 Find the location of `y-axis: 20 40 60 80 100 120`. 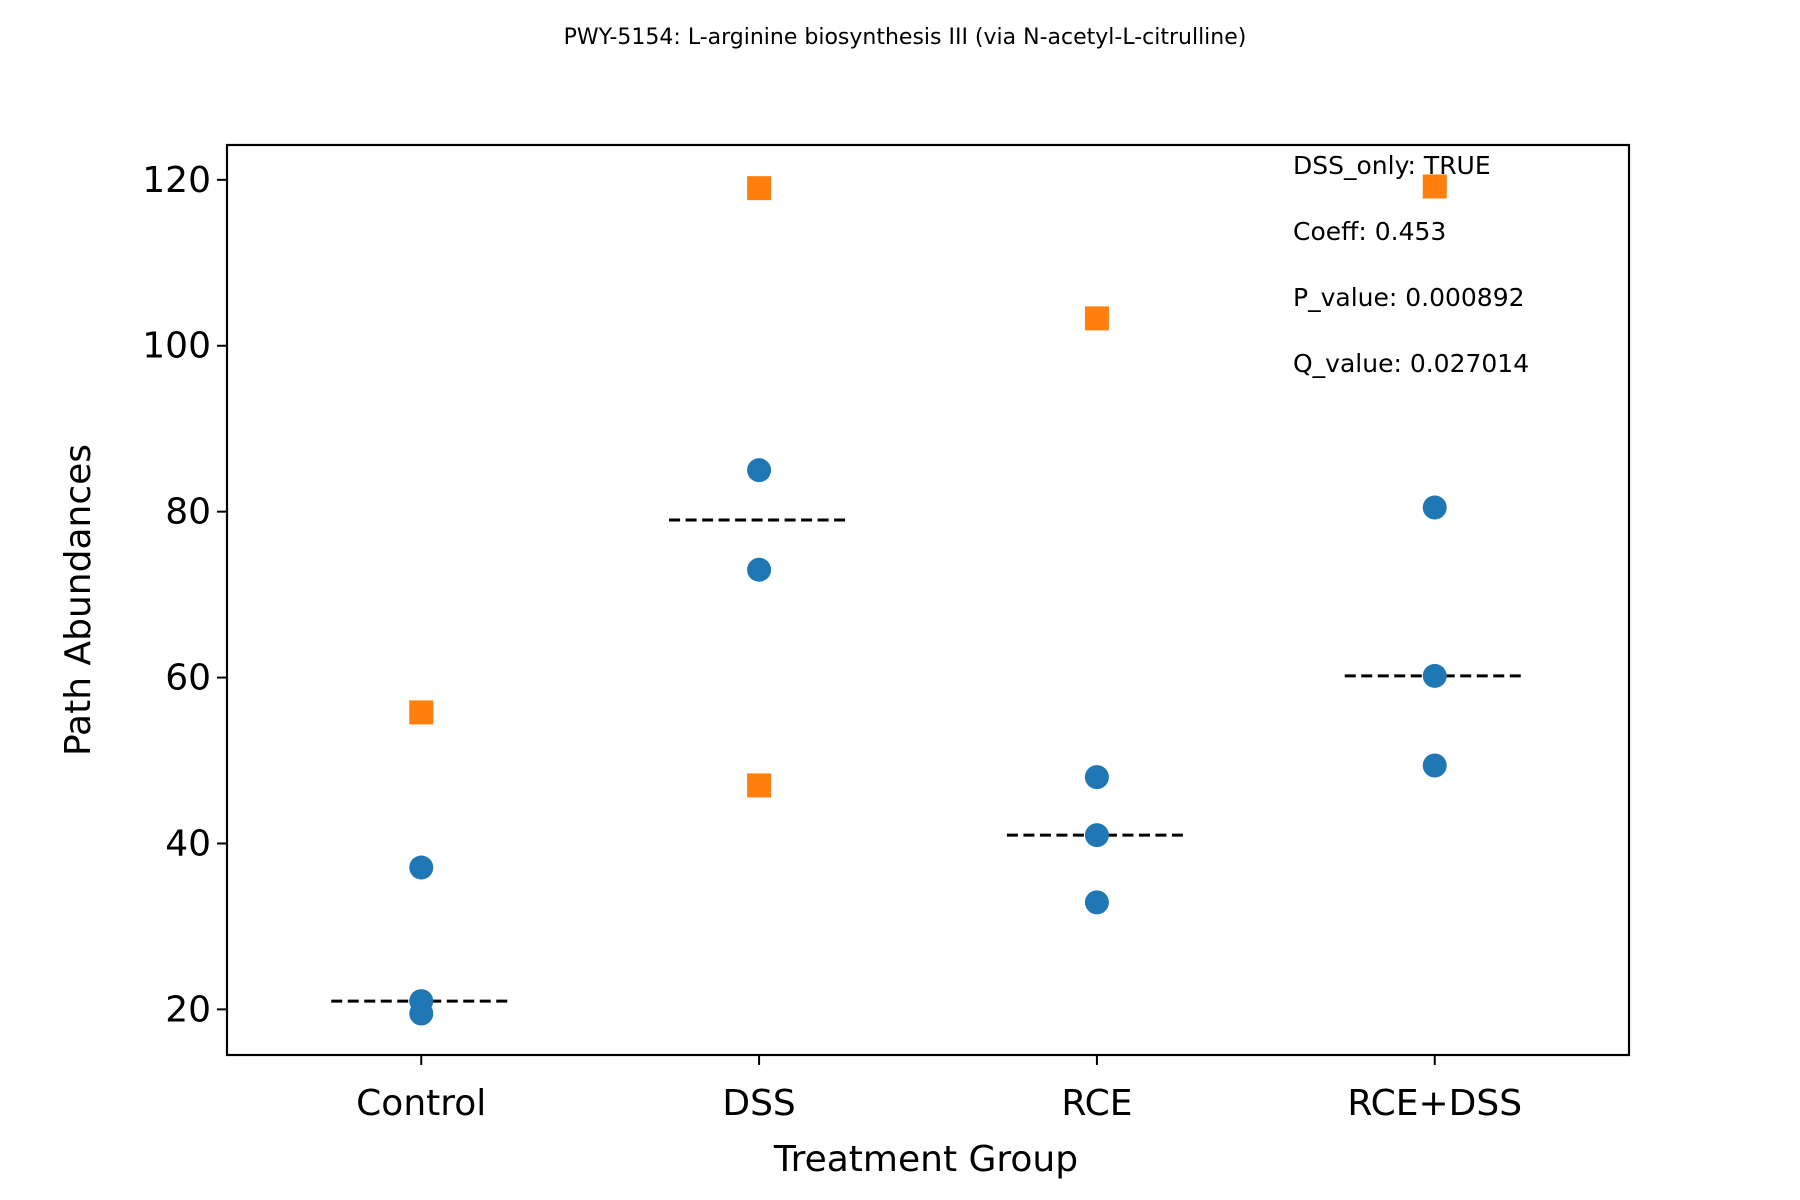

y-axis: 20 40 60 80 100 120 is located at coordinates (184, 595).